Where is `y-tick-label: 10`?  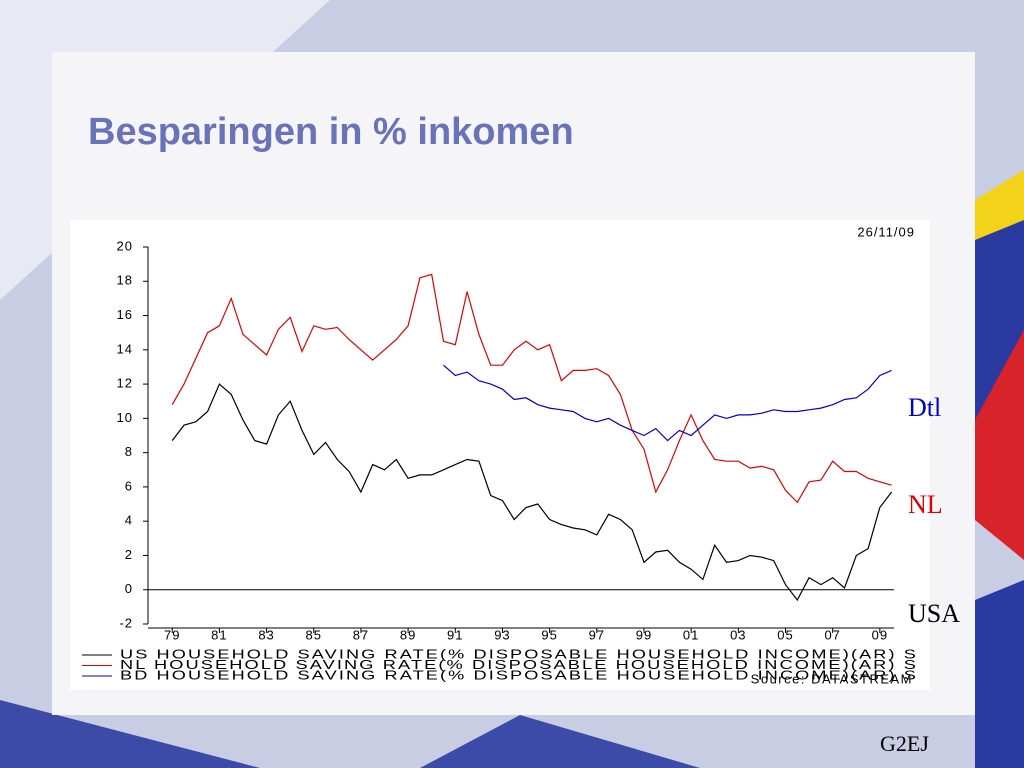 y-tick-label: 10 is located at coordinates (125, 417).